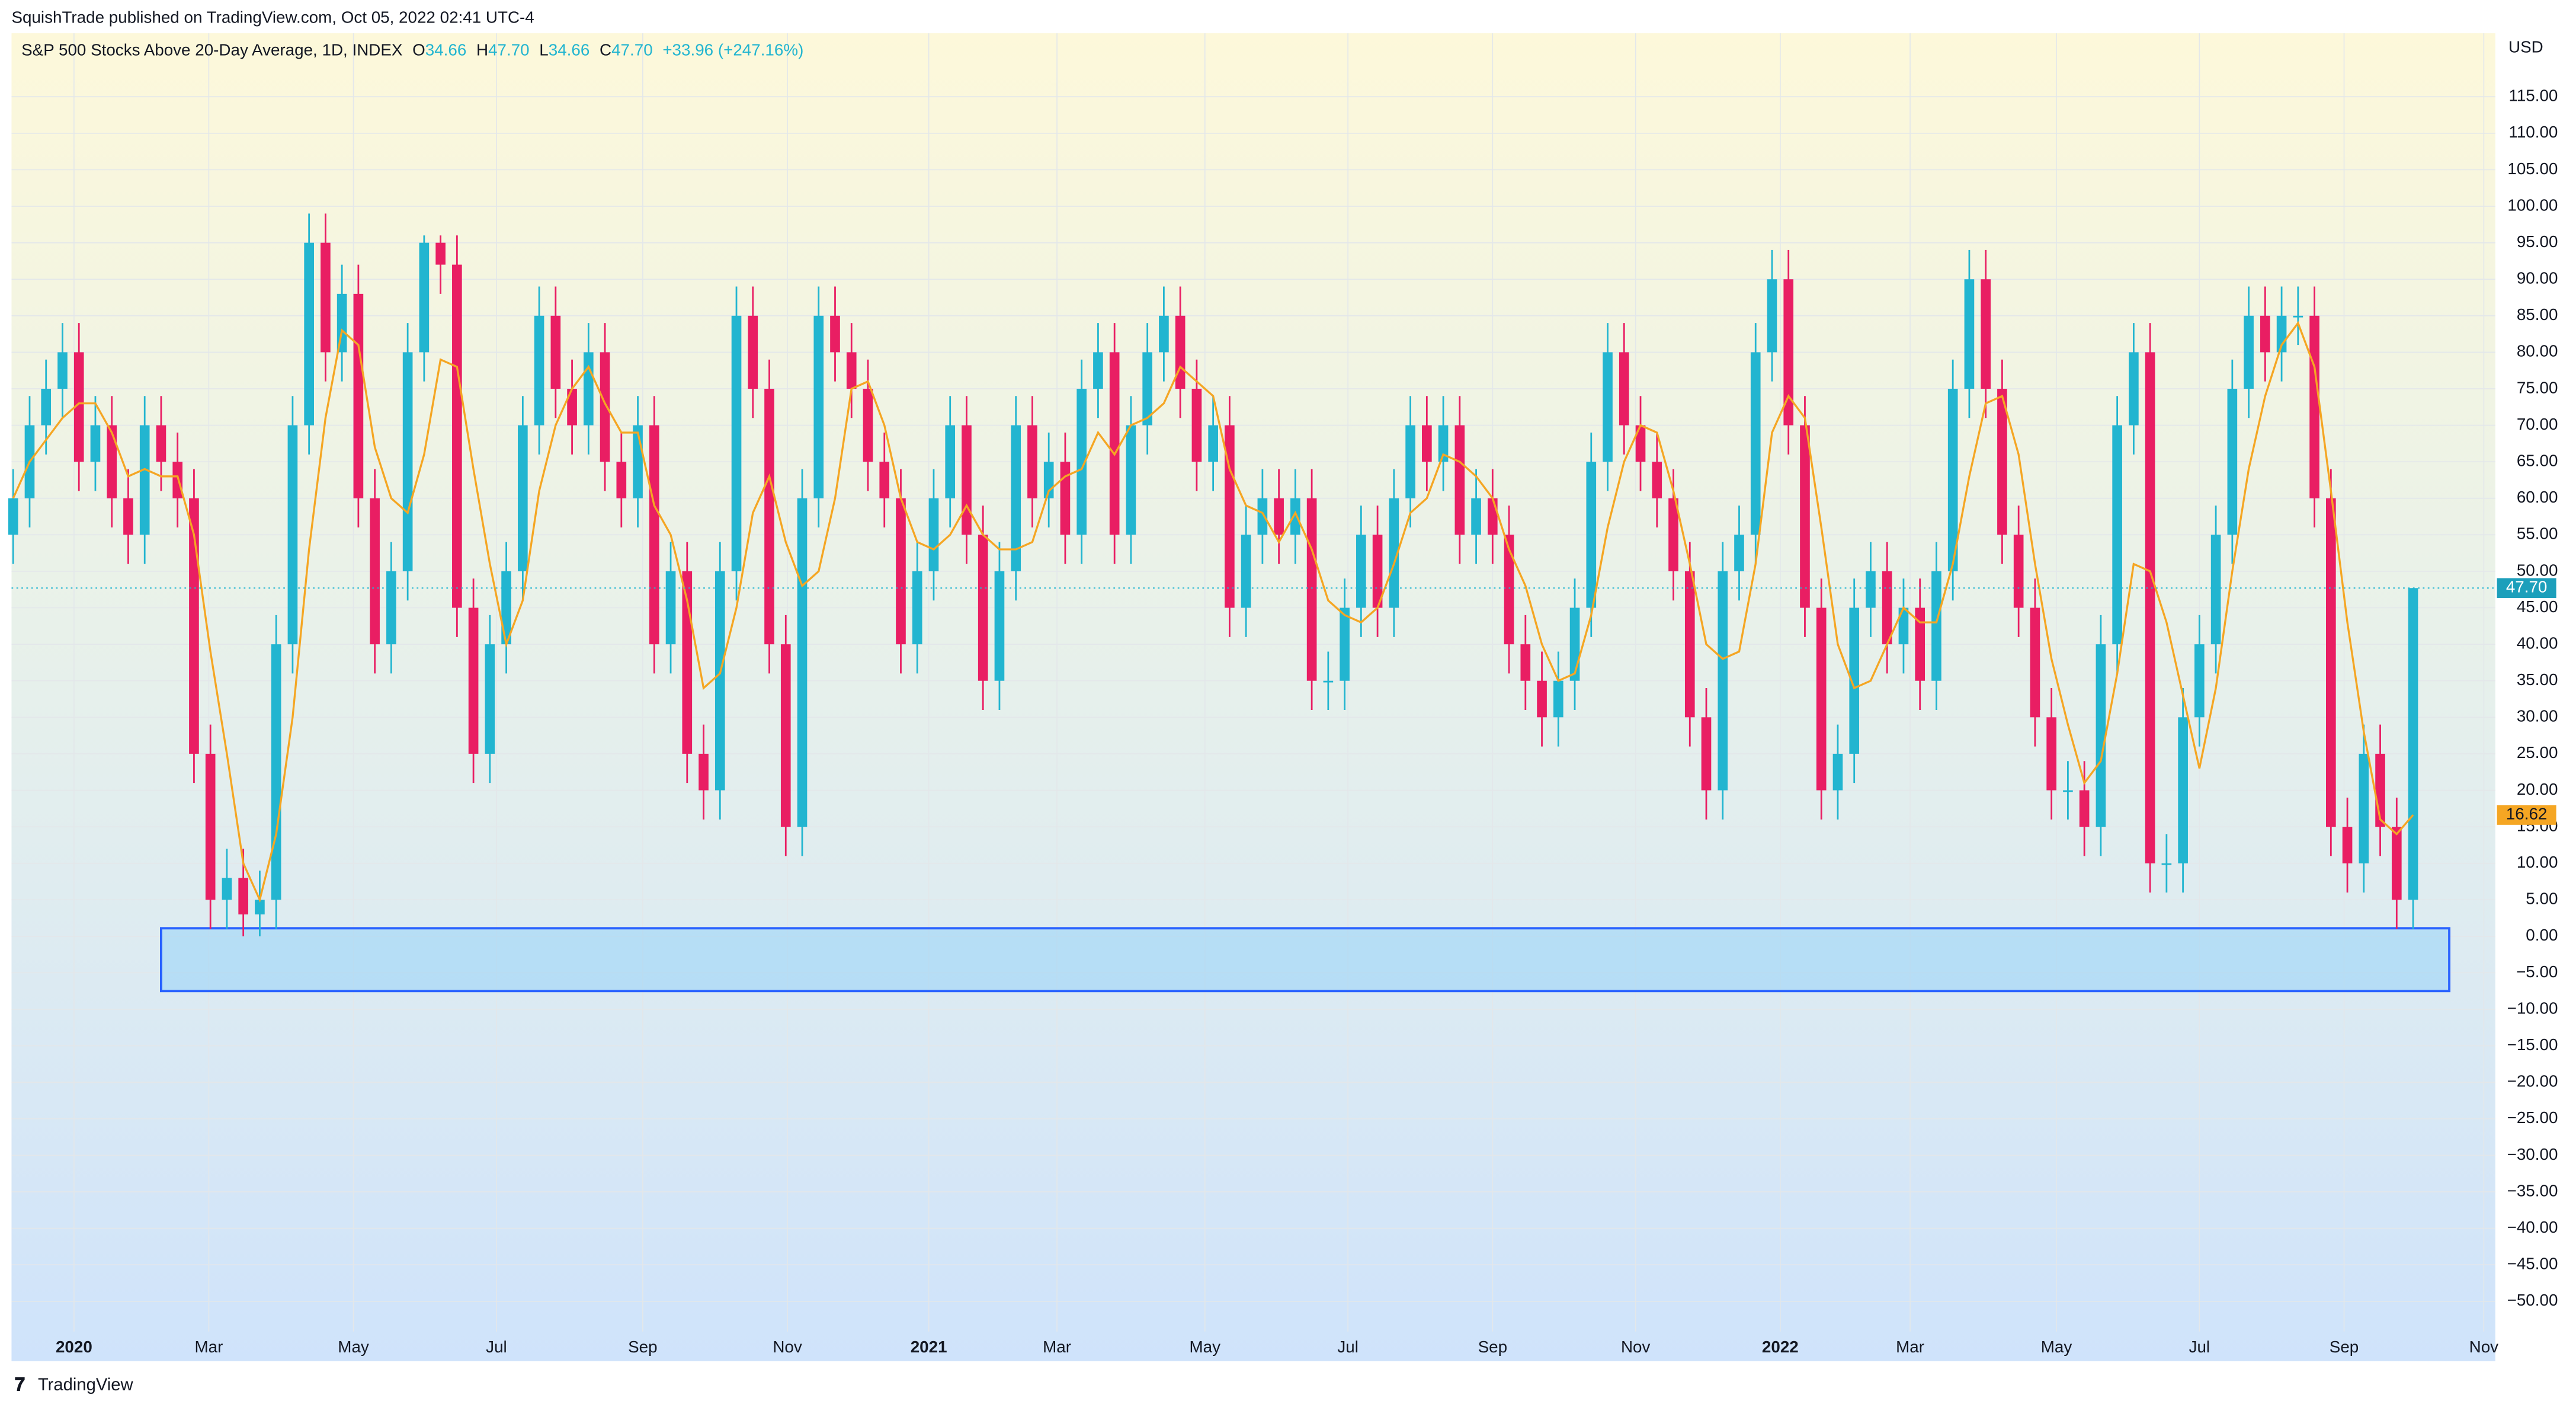 The image size is (2576, 1401). What do you see at coordinates (74, 1347) in the screenshot?
I see `x-tick-label: 2020` at bounding box center [74, 1347].